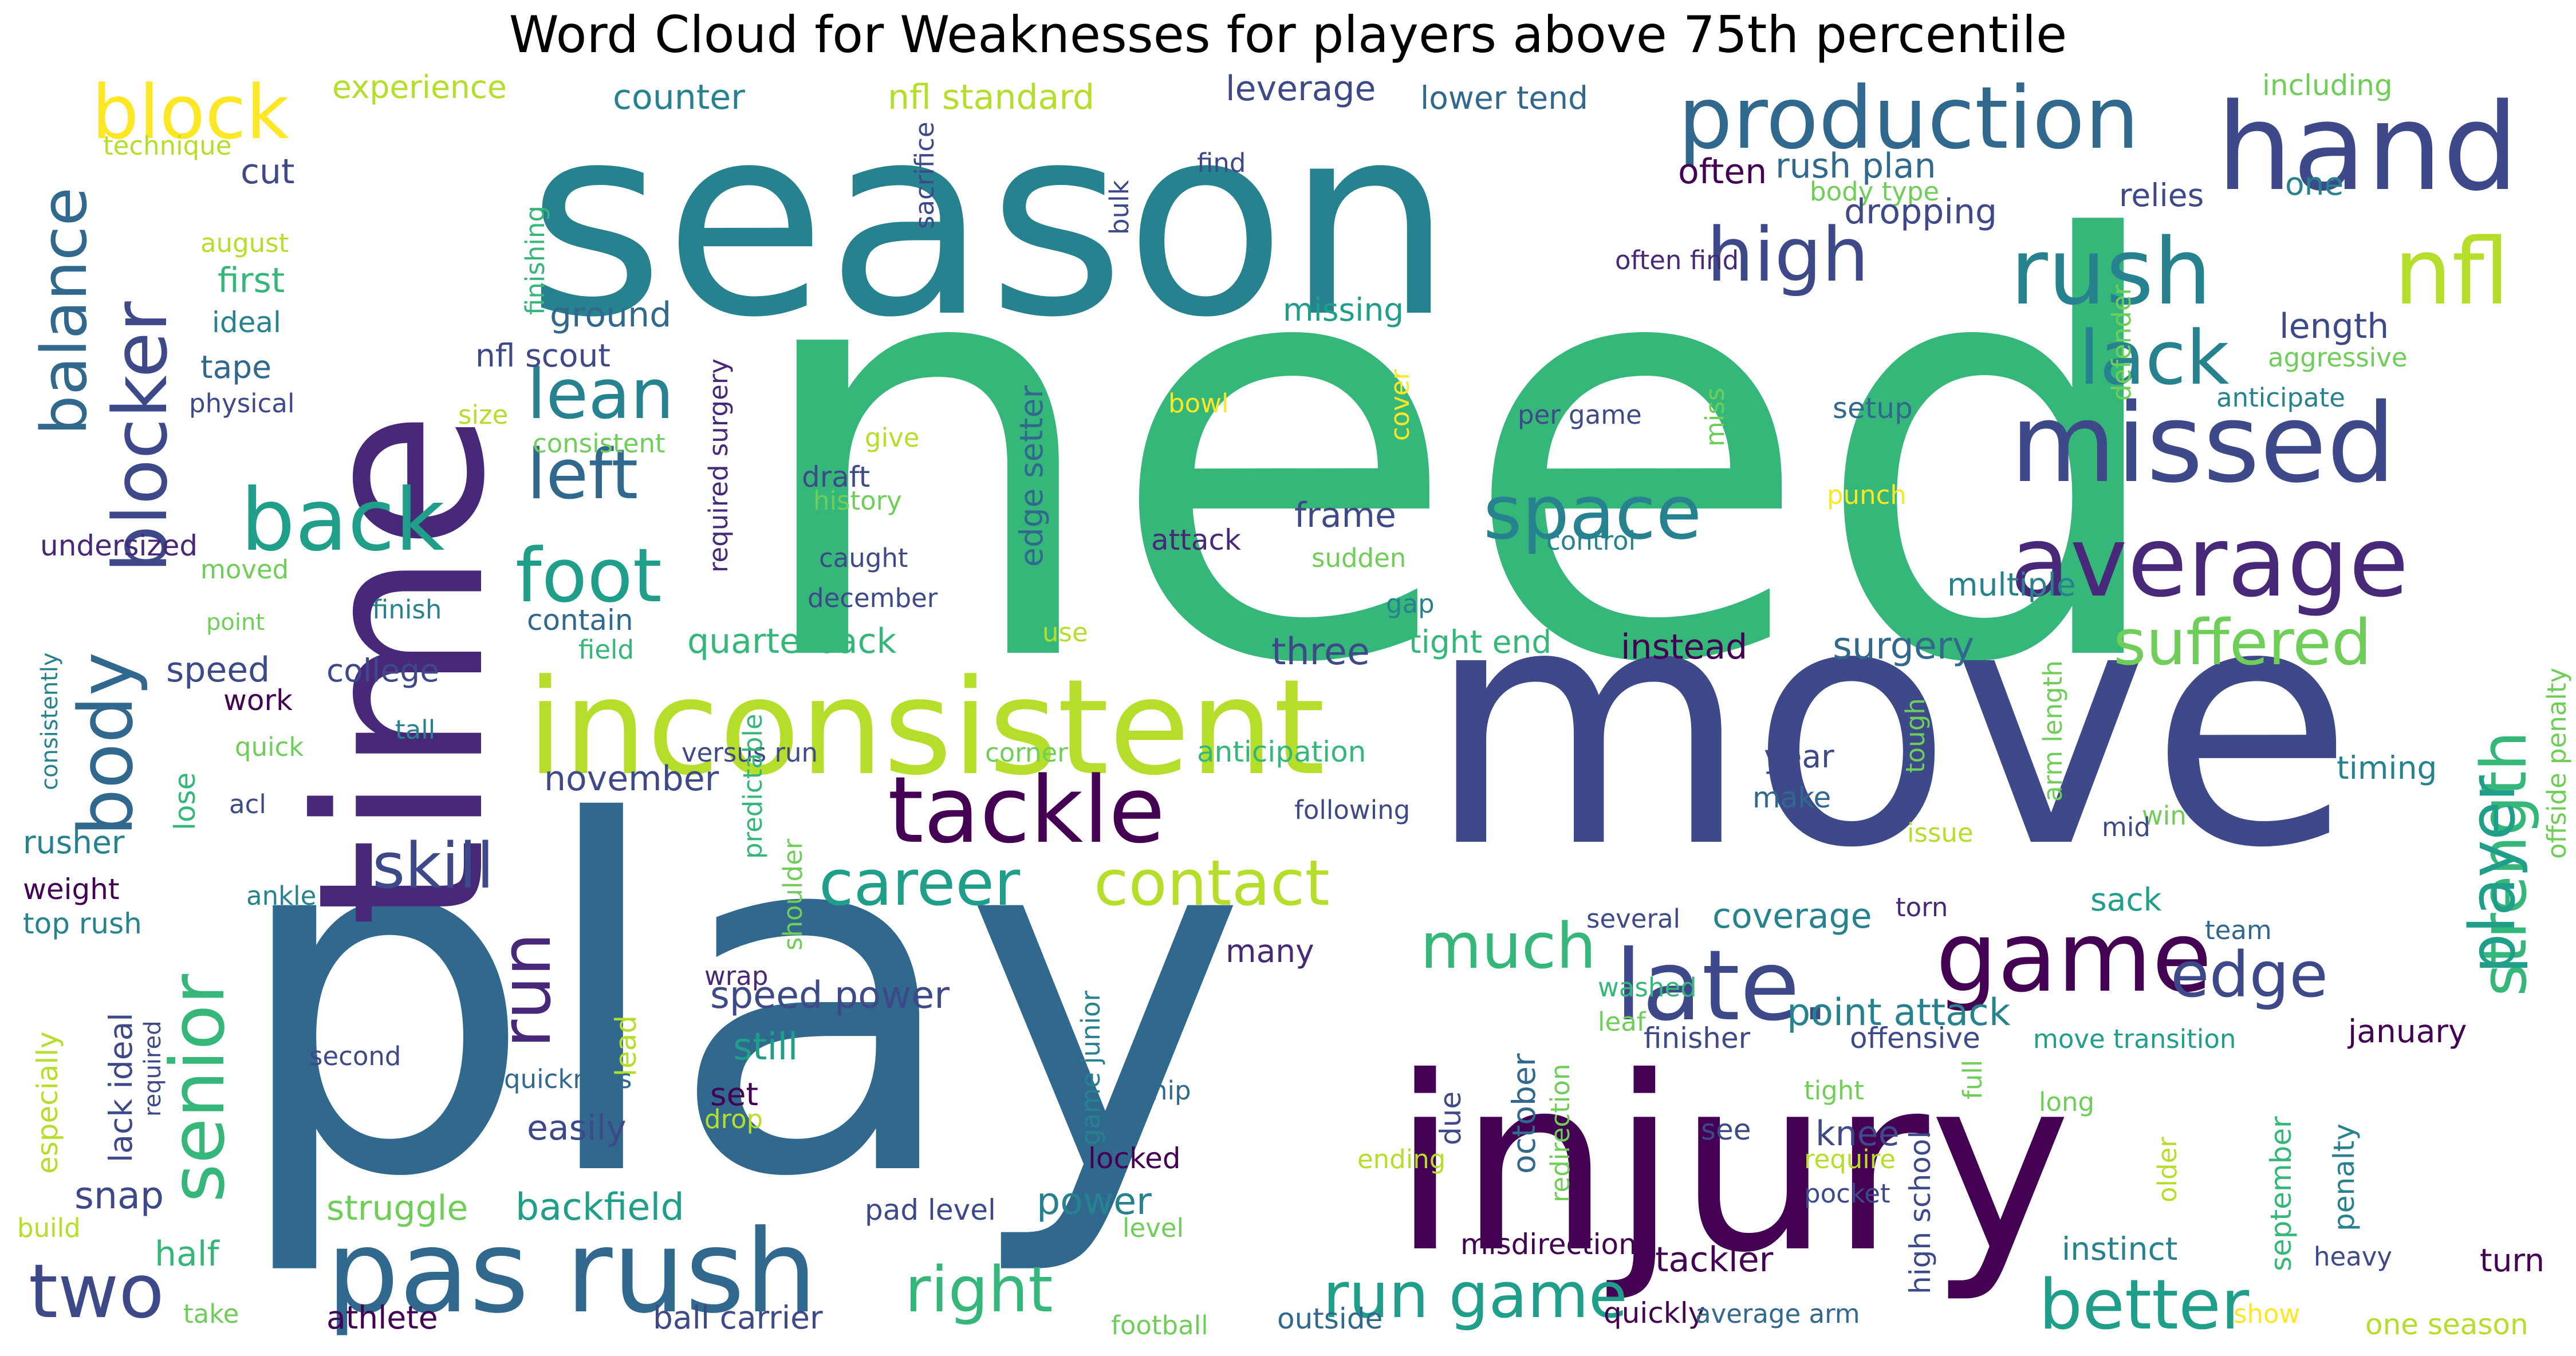 This screenshot has width=2576, height=1356. I want to click on word-late: late., so click(1723, 986).